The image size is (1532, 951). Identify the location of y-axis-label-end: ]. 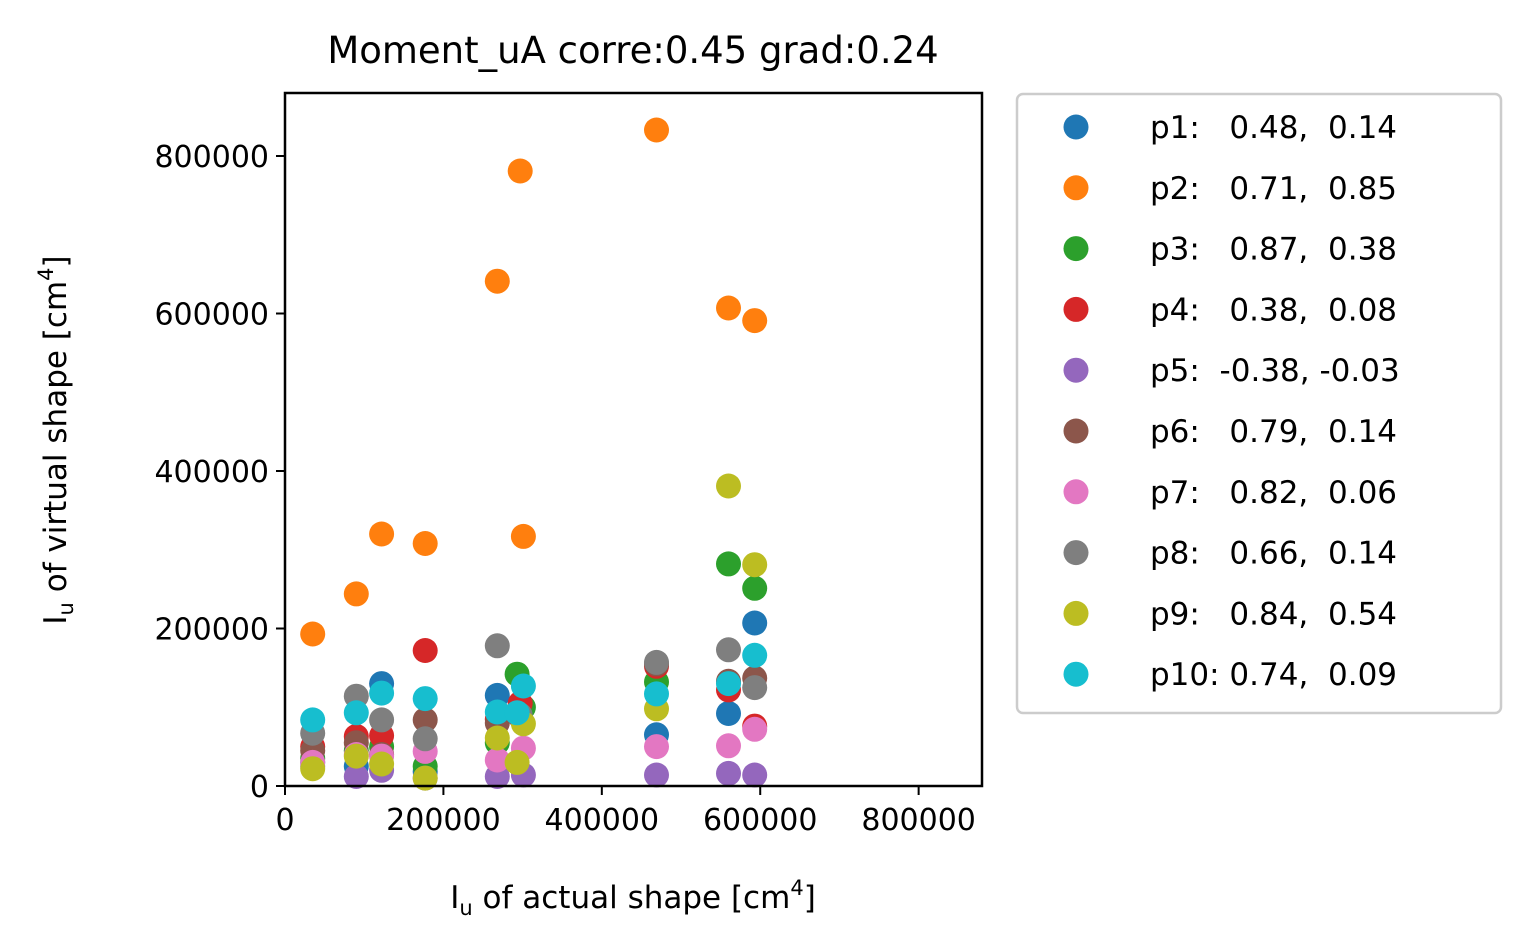
(56, 261).